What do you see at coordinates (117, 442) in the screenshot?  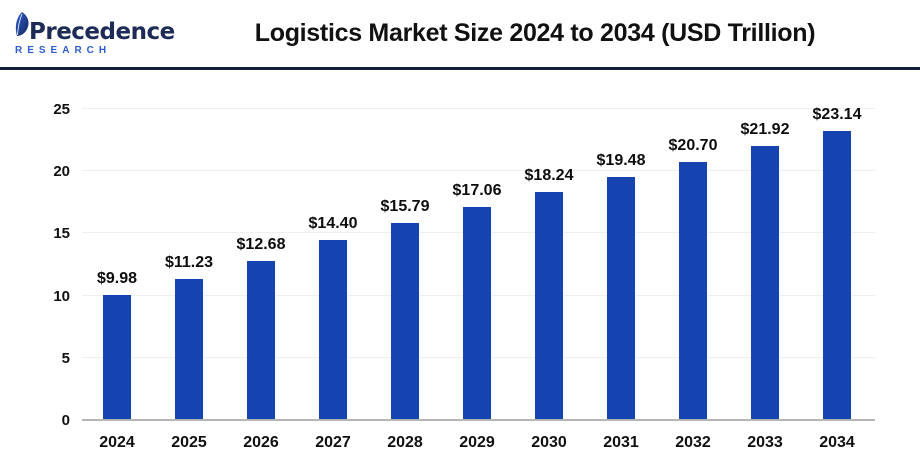 I see `x-axis-label-2024: 2024` at bounding box center [117, 442].